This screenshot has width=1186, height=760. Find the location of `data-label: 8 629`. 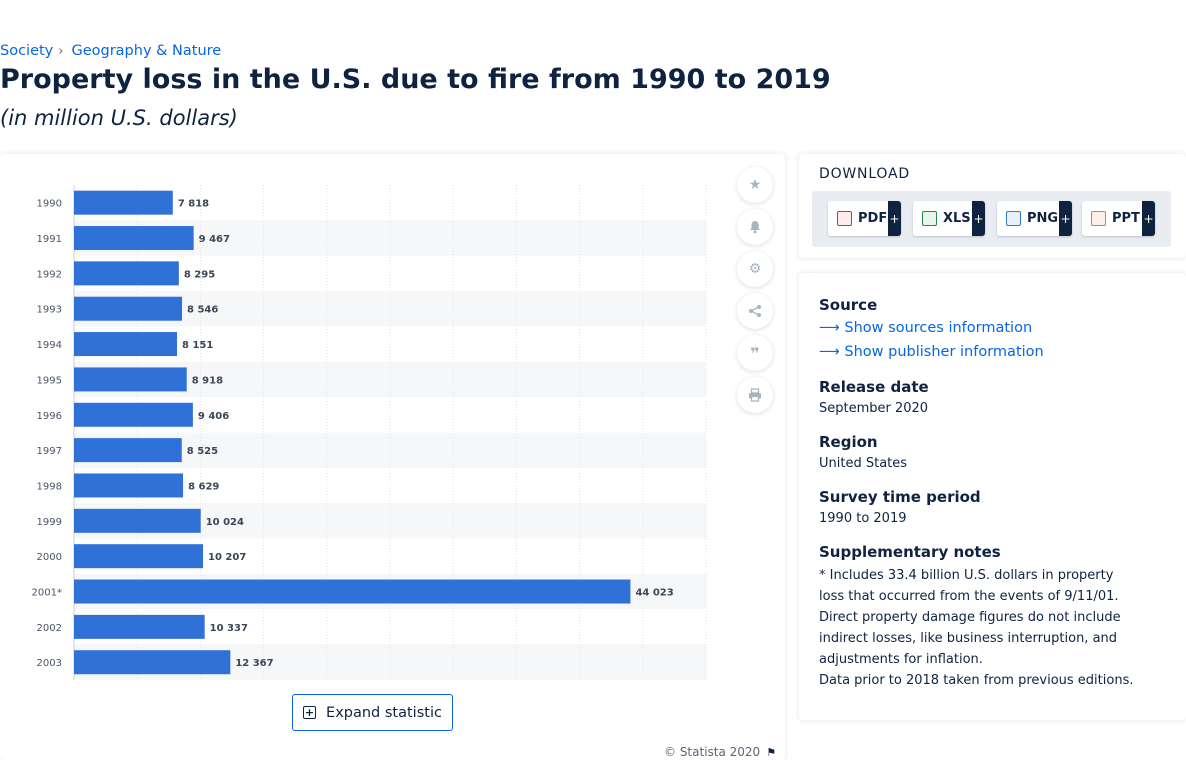

data-label: 8 629 is located at coordinates (203, 486).